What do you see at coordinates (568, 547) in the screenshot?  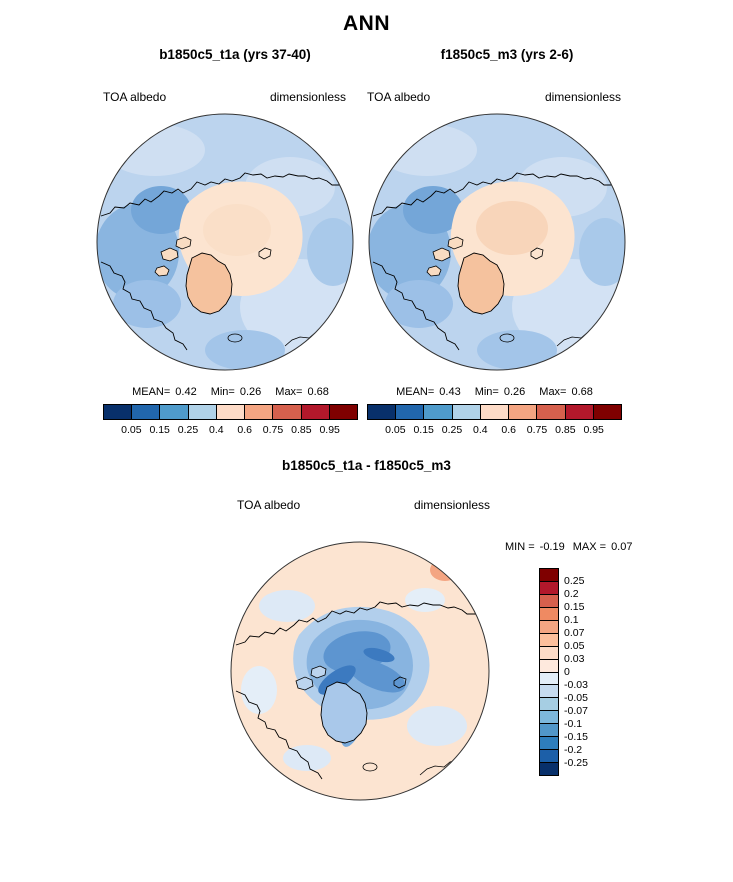 I see `diff-stats-row: MIN = -0.19 MAX = 0.07` at bounding box center [568, 547].